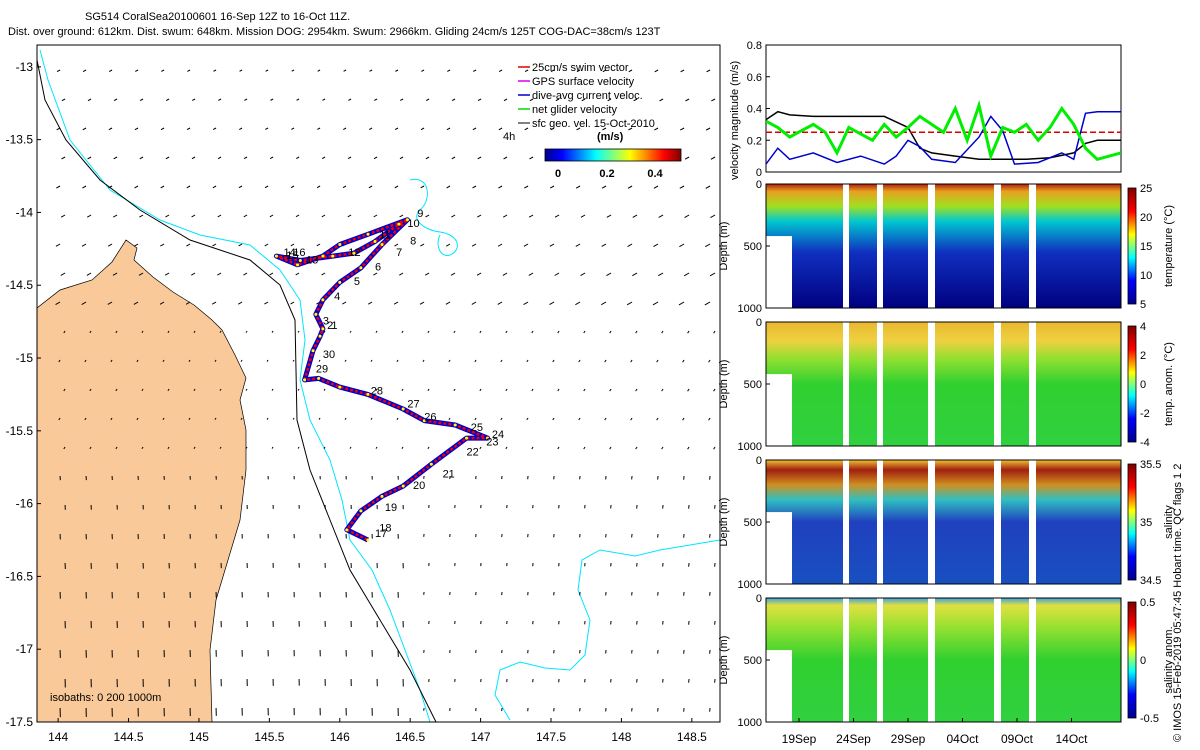 Image resolution: width=1200 pixels, height=750 pixels. What do you see at coordinates (312, 260) in the screenshot?
I see `track-day-label-8: 13` at bounding box center [312, 260].